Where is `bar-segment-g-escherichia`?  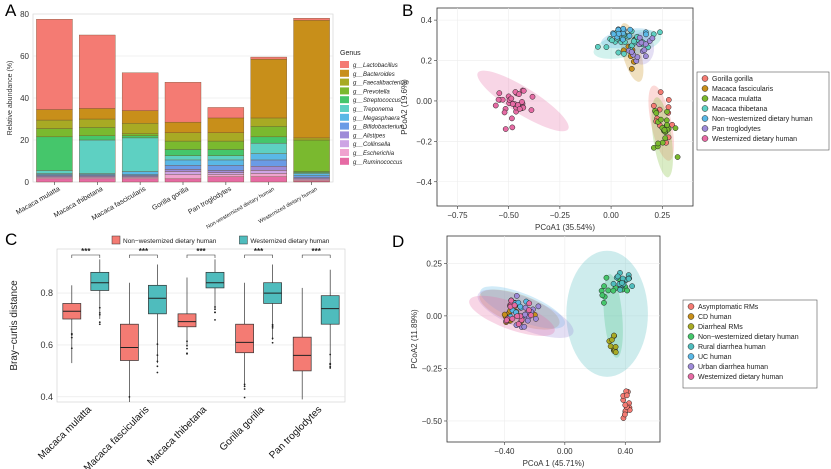
bar-segment-g-escherichia is located at coordinates (226, 175).